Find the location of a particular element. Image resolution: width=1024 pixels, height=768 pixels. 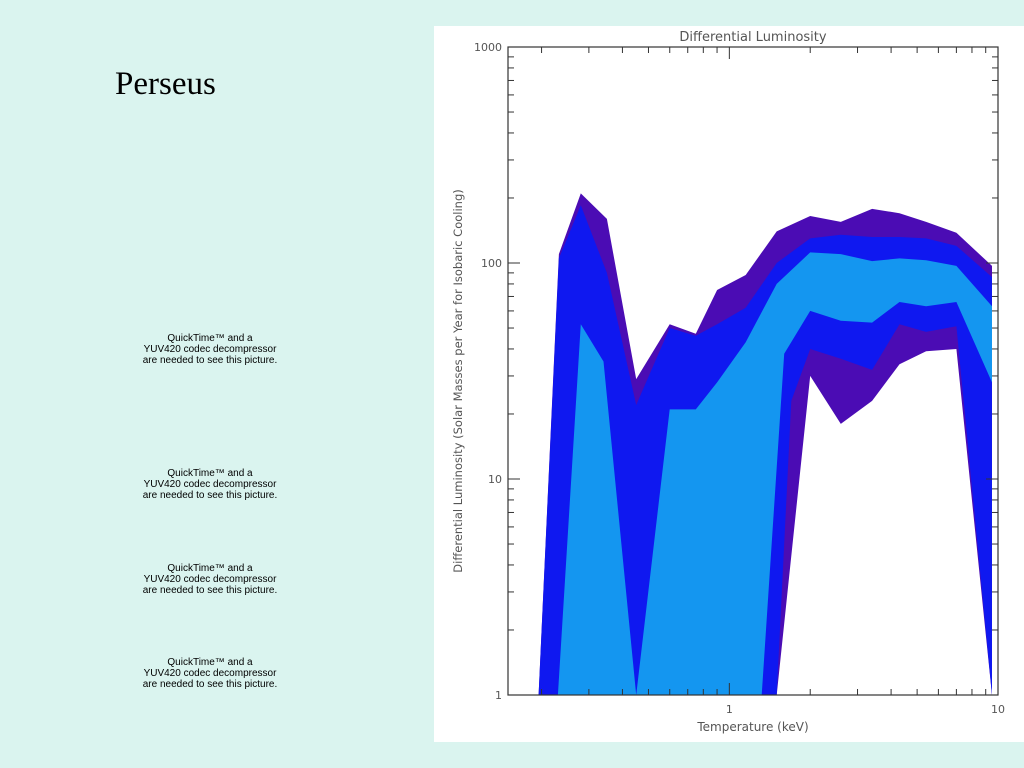

x-tick-label: 10 is located at coordinates (998, 709).